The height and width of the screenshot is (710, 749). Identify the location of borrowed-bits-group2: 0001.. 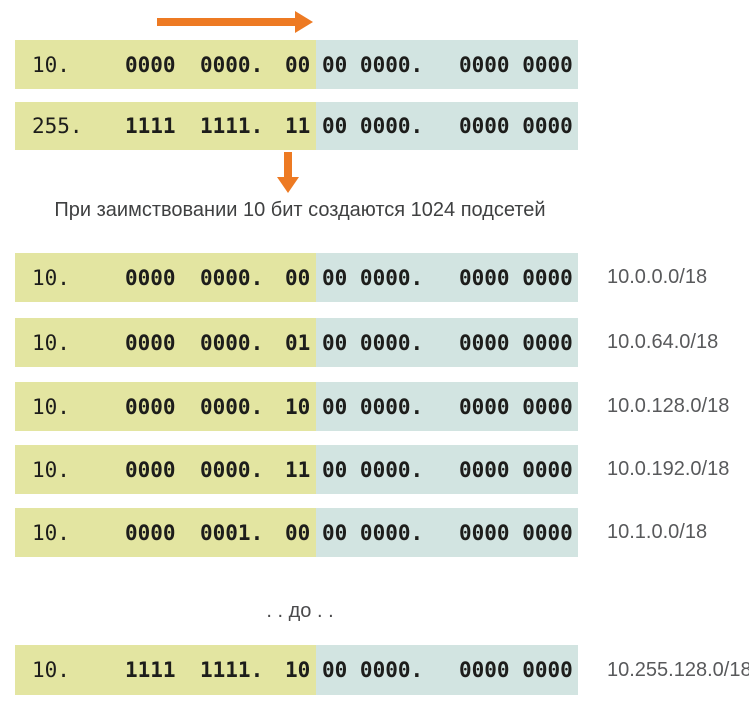
(232, 532).